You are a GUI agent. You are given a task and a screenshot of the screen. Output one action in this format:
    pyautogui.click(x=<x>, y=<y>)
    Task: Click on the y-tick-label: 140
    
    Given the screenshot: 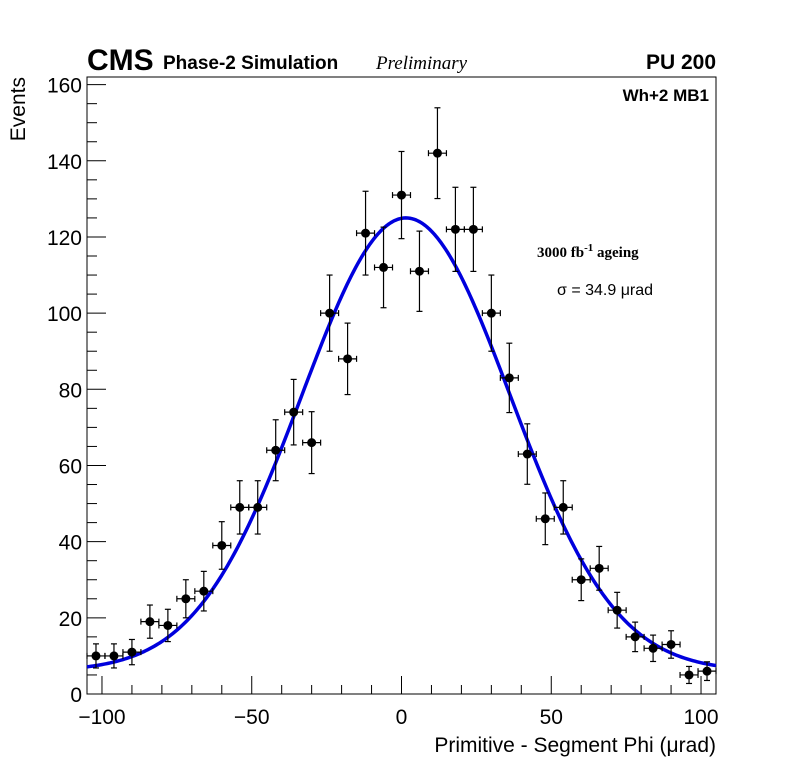 What is the action you would take?
    pyautogui.click(x=64, y=162)
    